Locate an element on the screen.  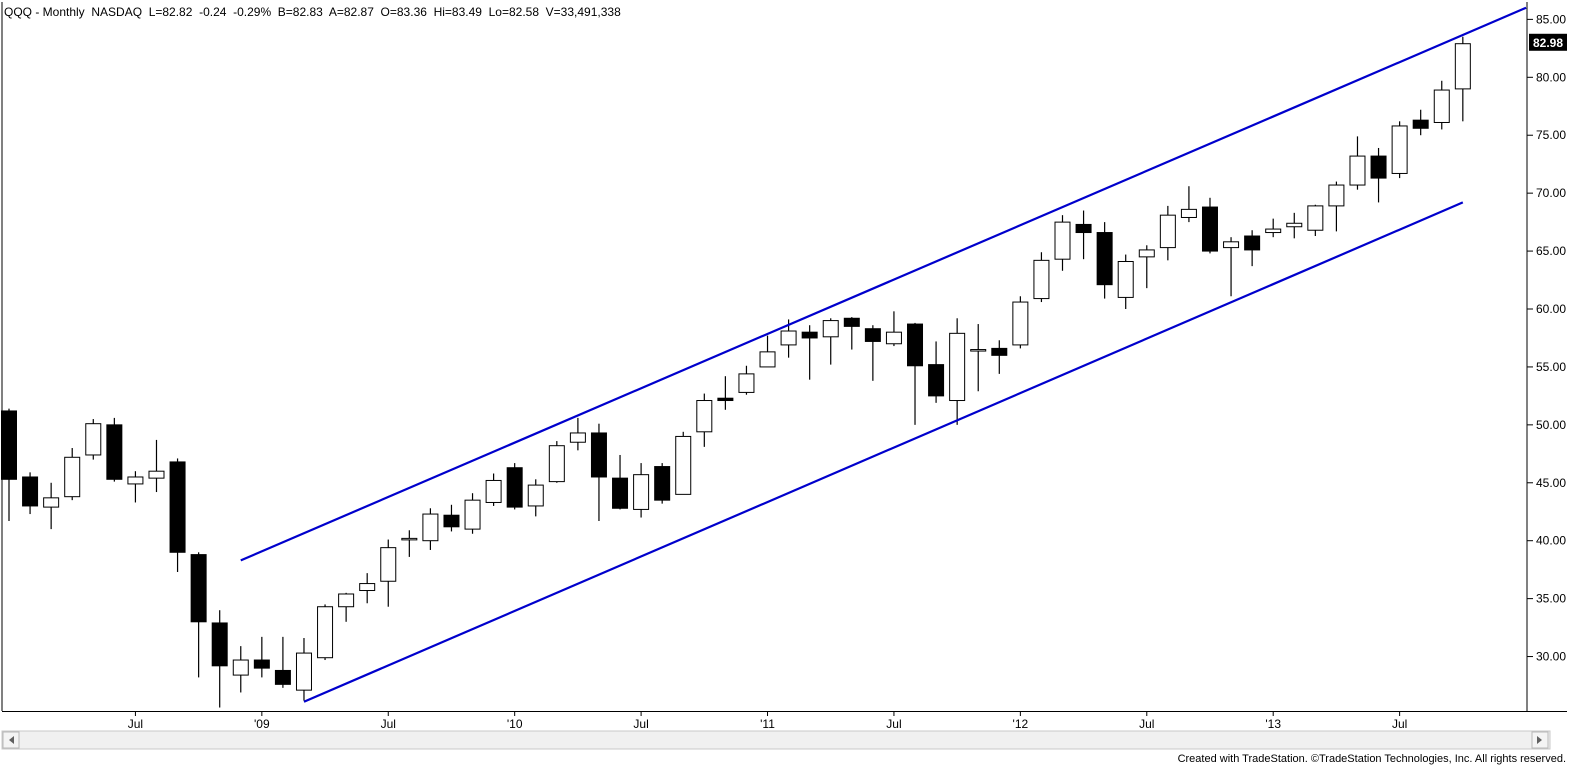
x-tick-label: '12 is located at coordinates (1021, 724).